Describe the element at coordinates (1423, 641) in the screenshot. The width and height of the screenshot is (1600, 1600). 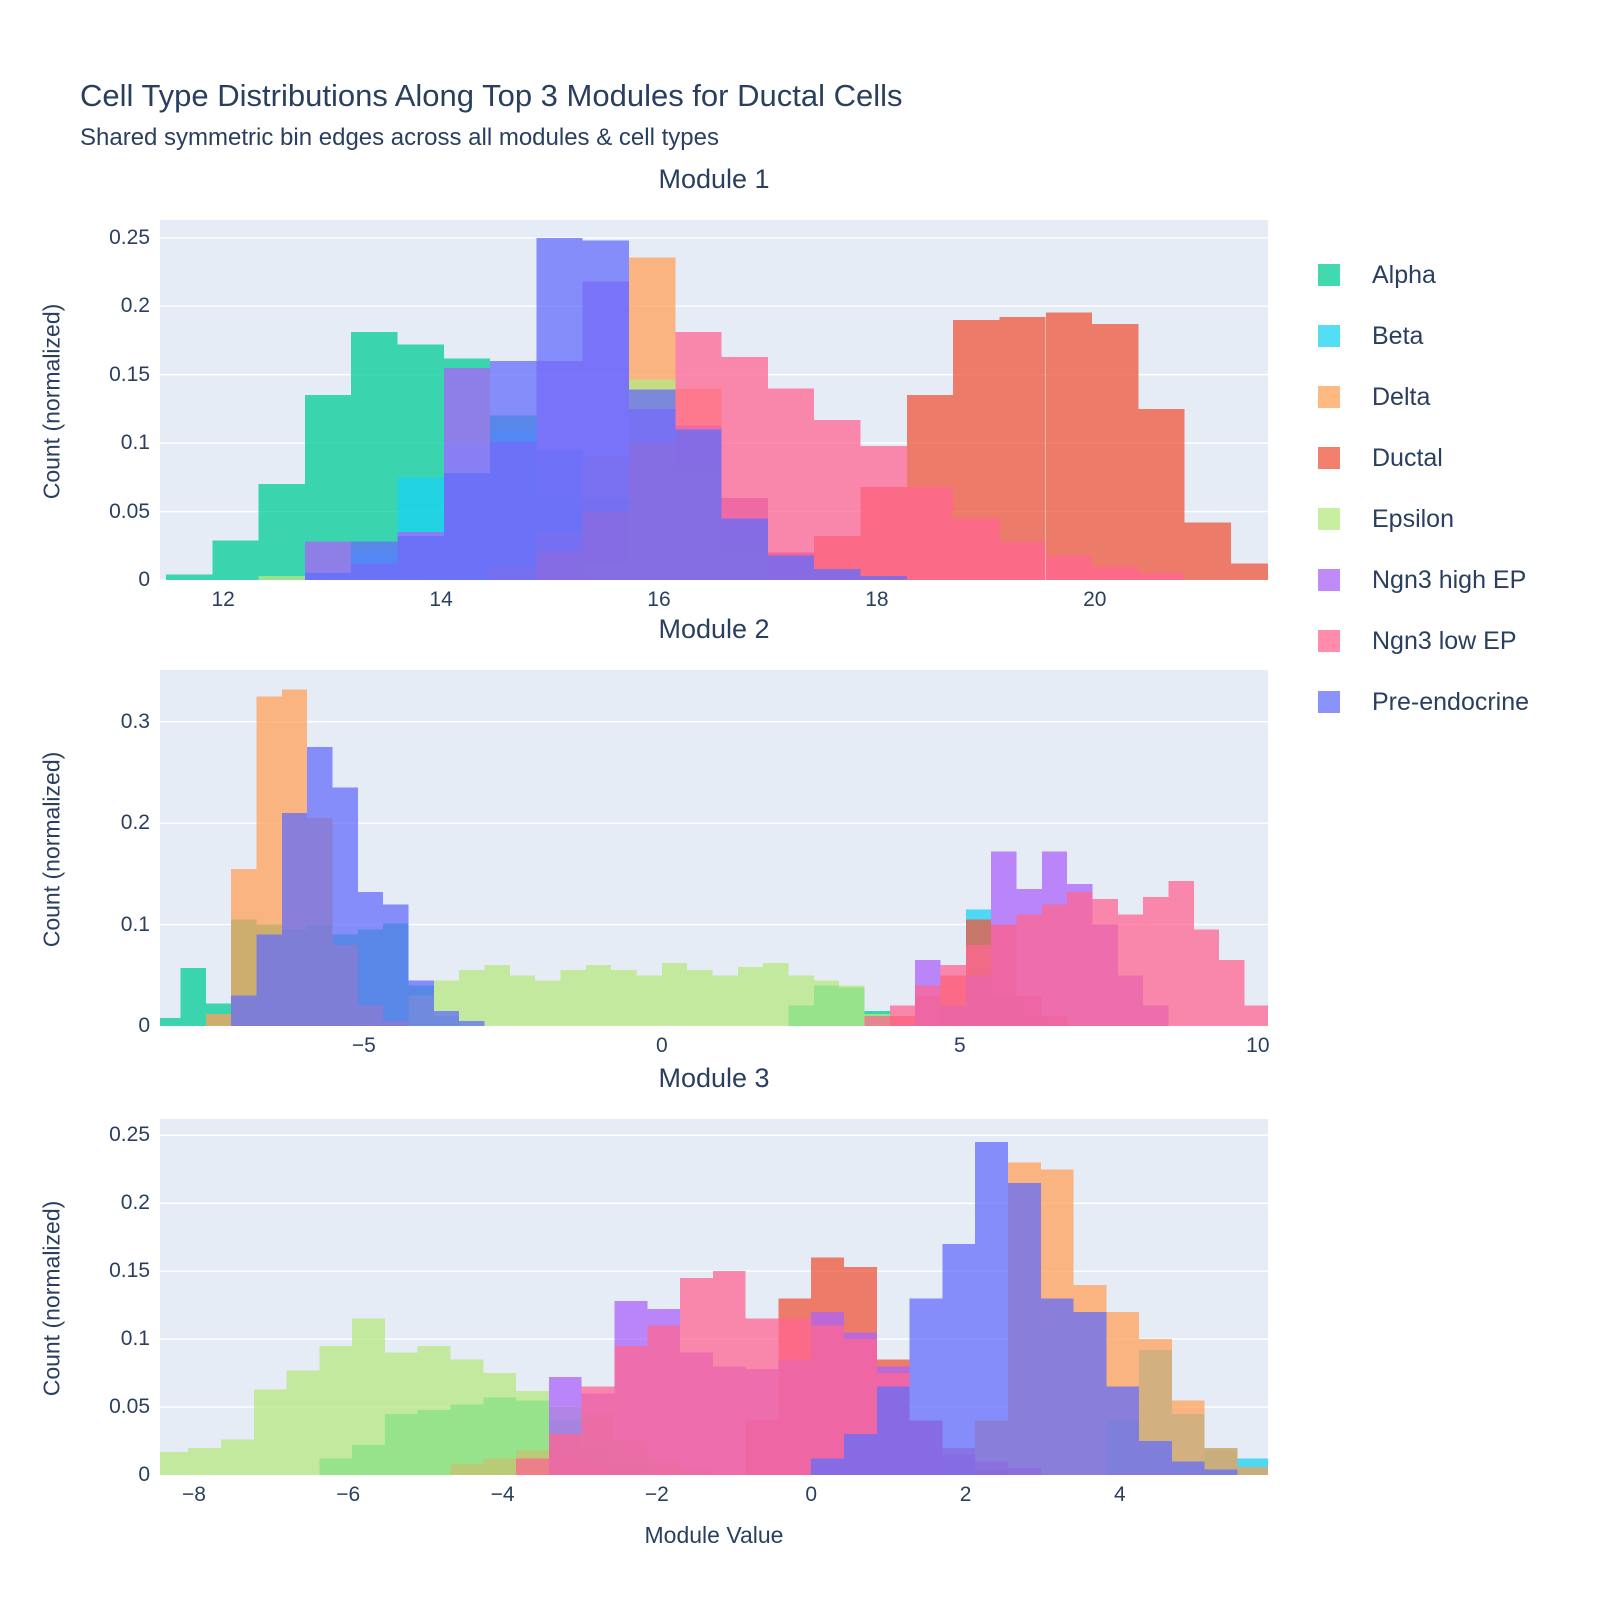
I see `legend-item-ngn3-low-ep: Ngn3 low EP` at that location.